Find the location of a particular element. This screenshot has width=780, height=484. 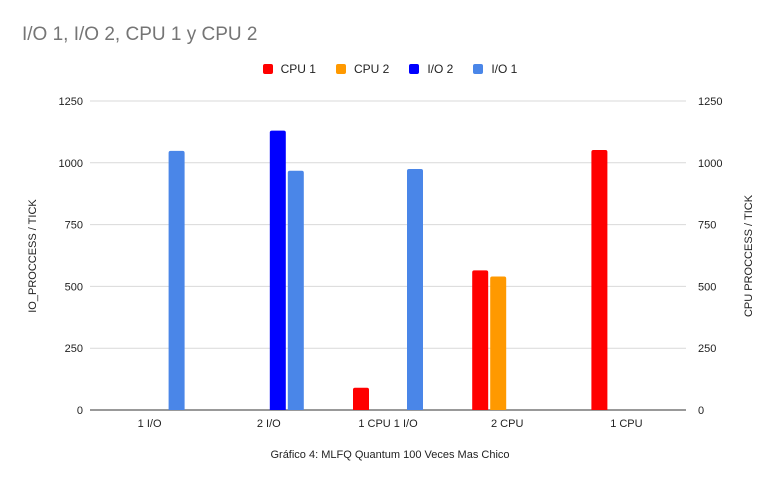

y-axis-label-right: CPU PROCCESS / TICK is located at coordinates (749, 255).